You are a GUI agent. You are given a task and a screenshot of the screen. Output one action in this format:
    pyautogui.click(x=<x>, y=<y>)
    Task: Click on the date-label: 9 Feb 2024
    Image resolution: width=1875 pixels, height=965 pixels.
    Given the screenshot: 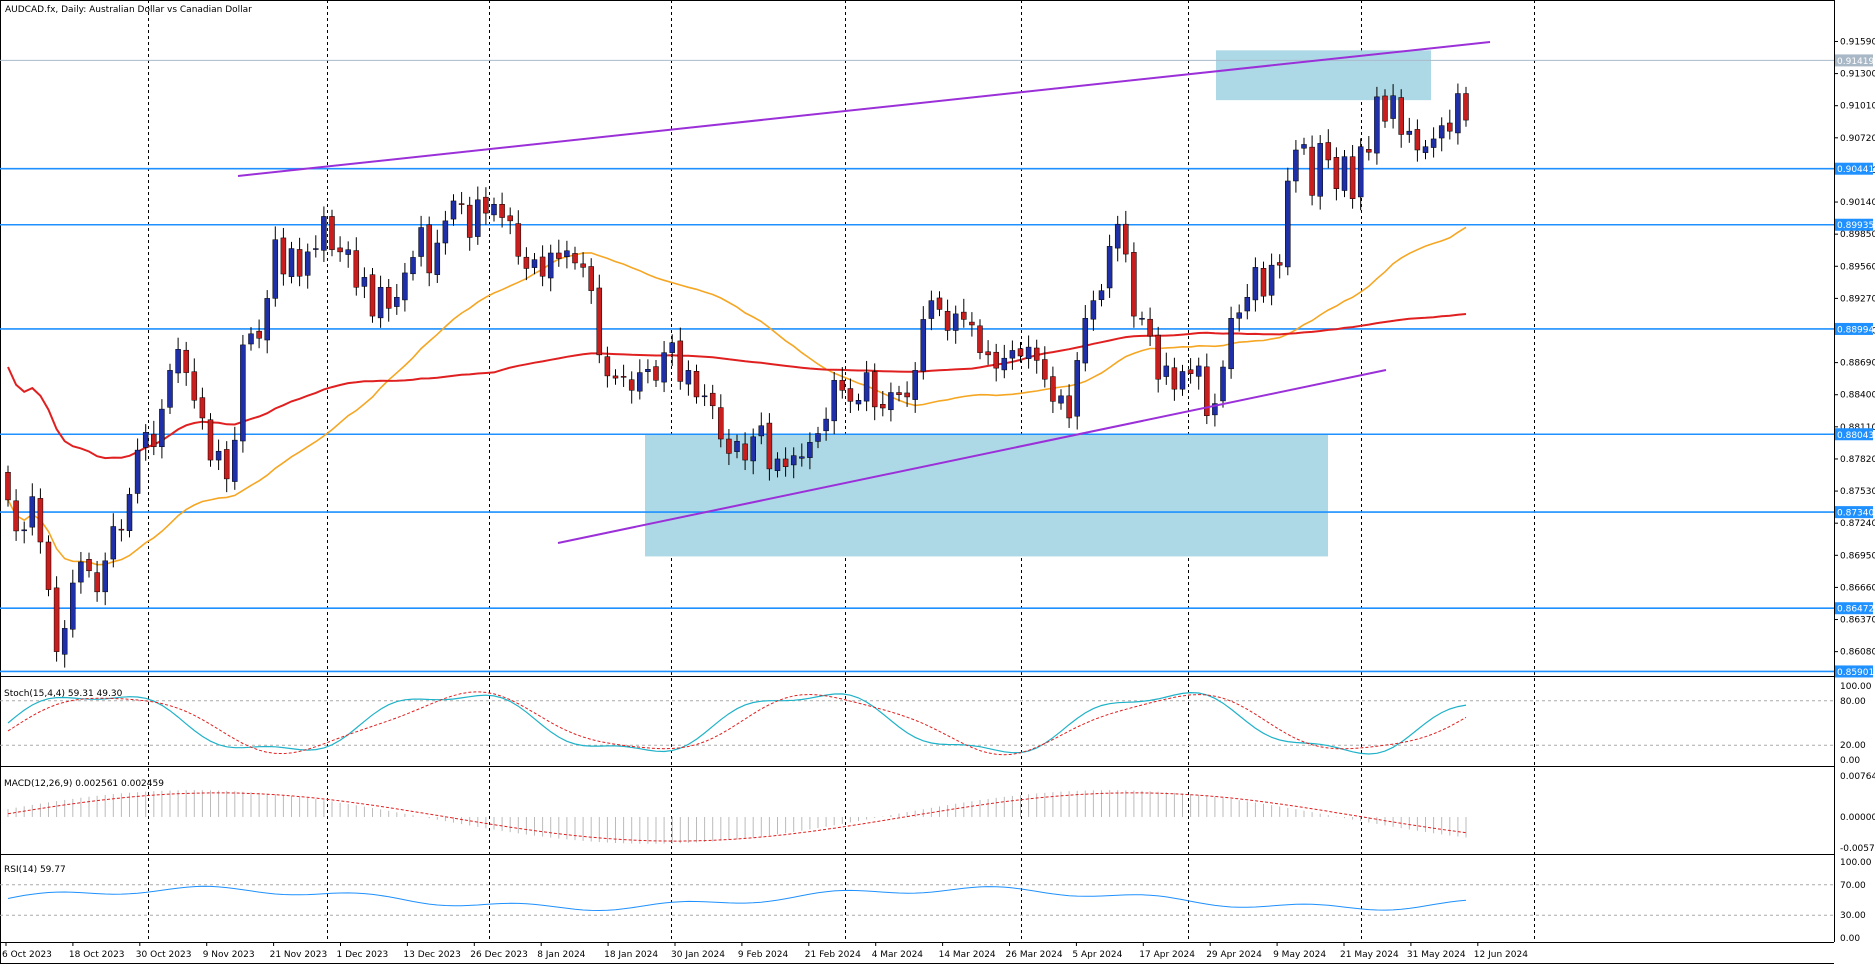 What is the action you would take?
    pyautogui.click(x=763, y=955)
    